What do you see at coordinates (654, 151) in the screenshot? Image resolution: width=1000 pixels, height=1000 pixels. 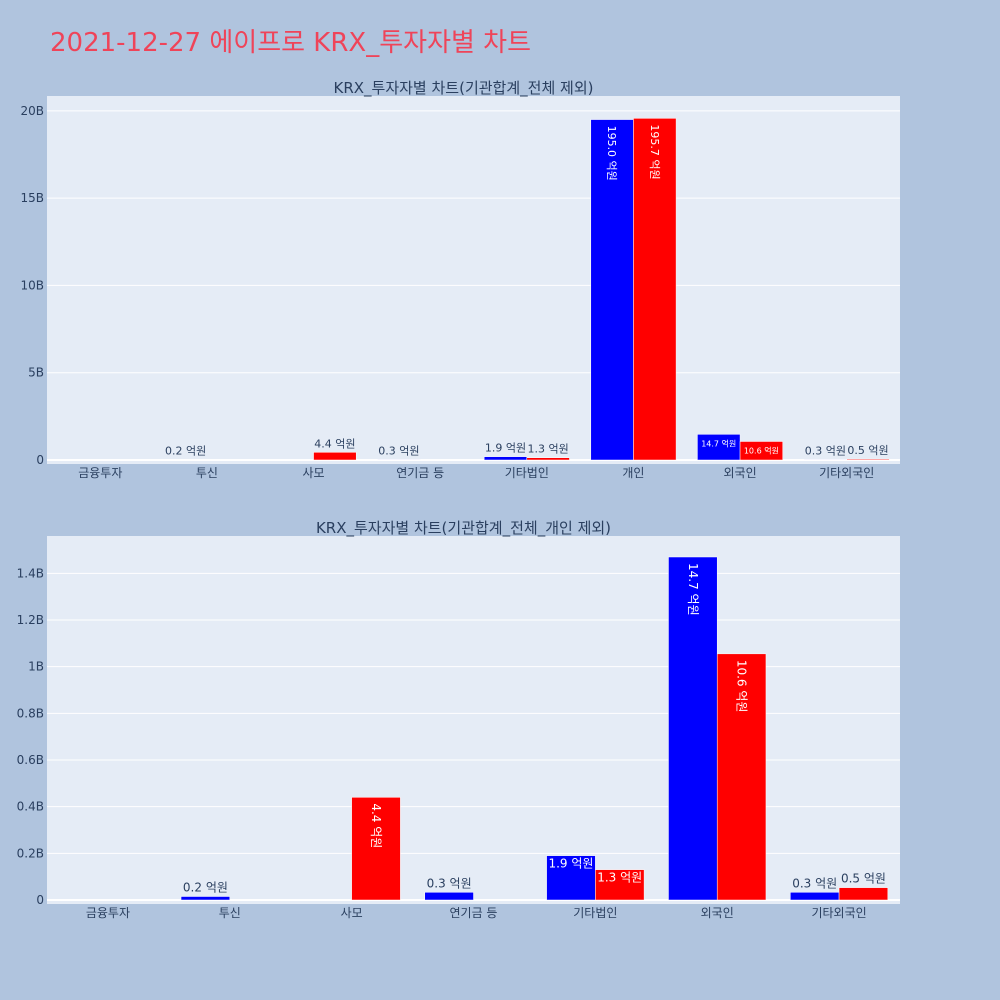 I see `data-label: 195.7 억원` at bounding box center [654, 151].